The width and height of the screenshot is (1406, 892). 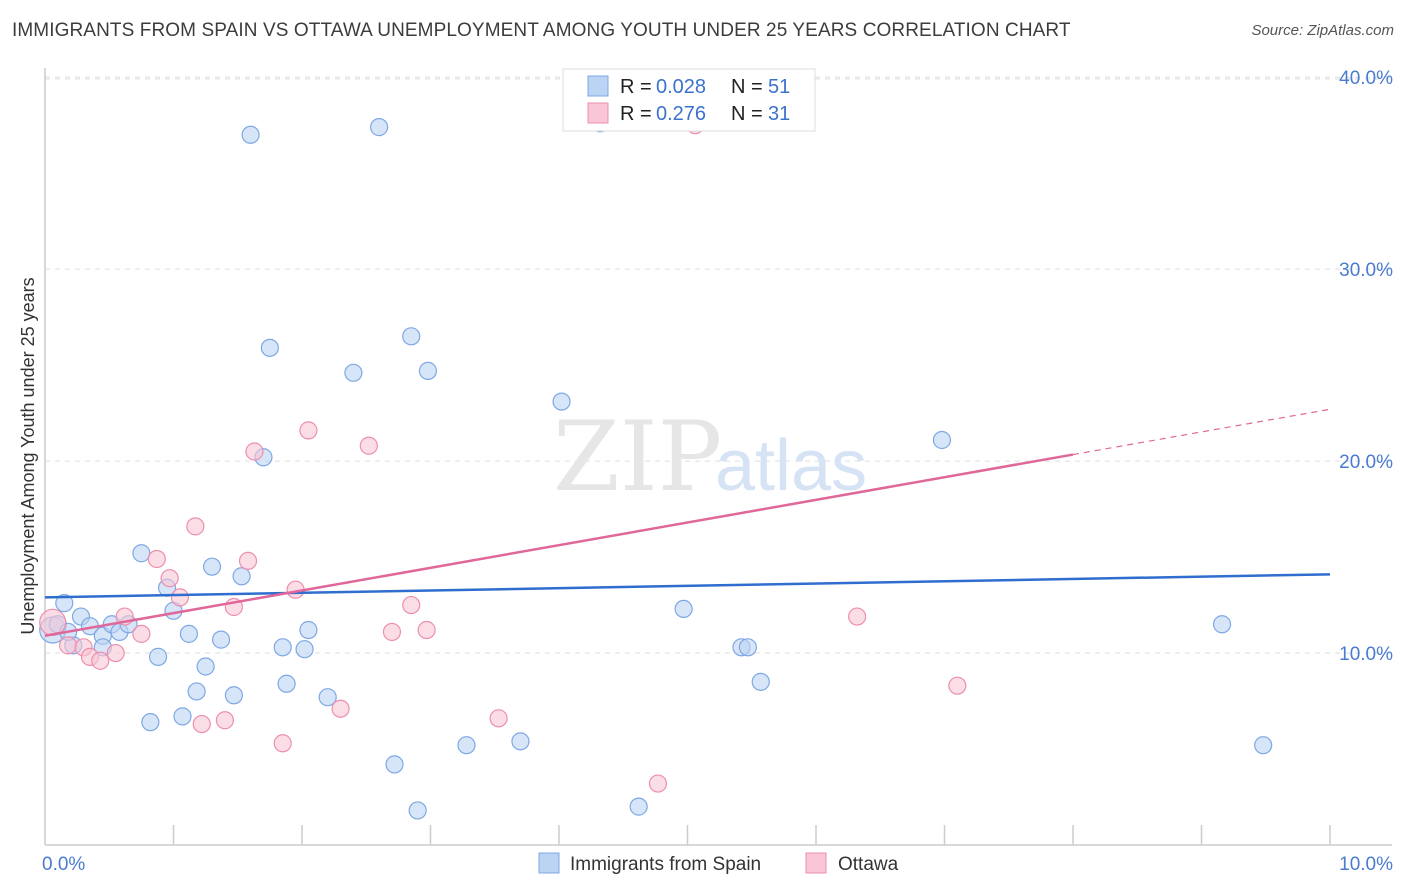 I want to click on legend-r-label-pink: R =, so click(x=636, y=114).